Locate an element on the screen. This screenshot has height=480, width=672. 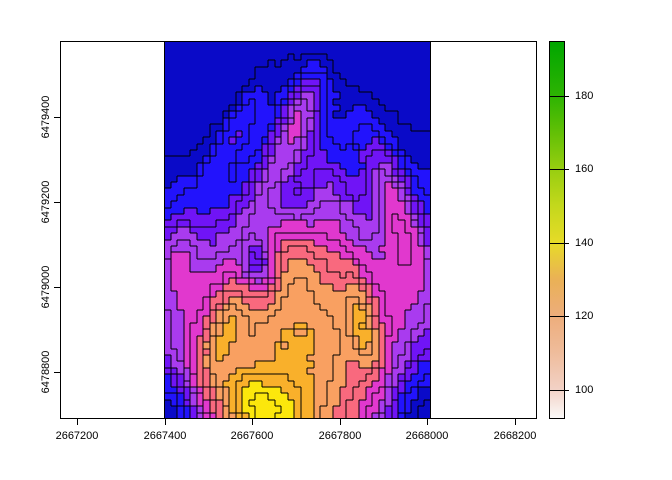
y-tick-label: 6479000 is located at coordinates (46, 287).